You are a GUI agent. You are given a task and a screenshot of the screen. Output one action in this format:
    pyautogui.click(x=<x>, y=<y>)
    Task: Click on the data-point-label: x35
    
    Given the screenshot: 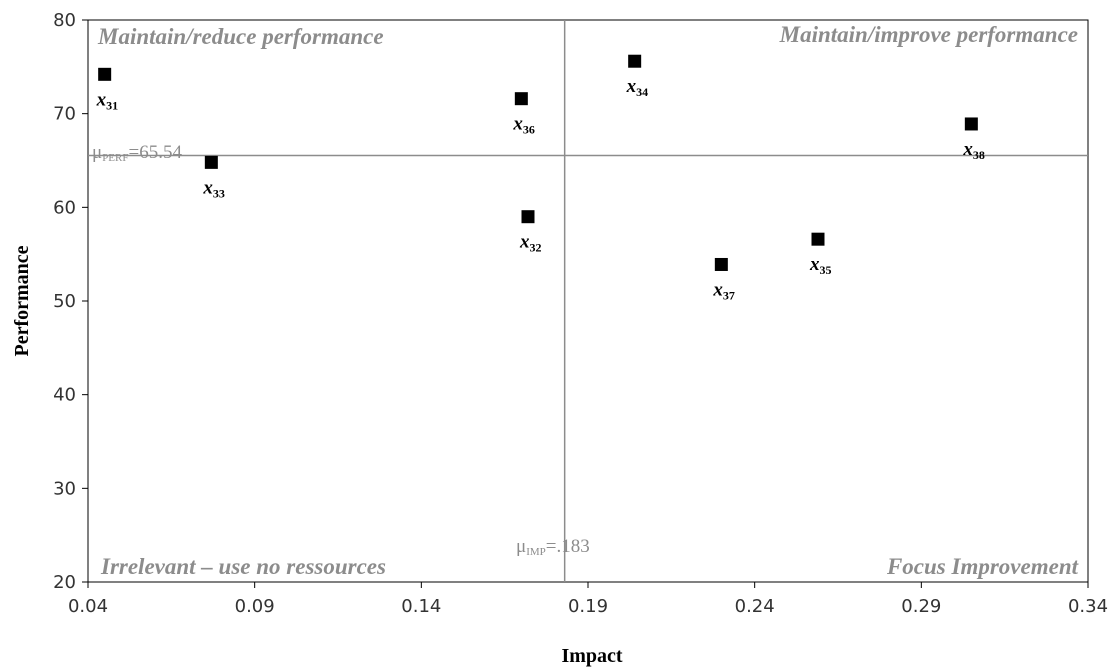 What is the action you would take?
    pyautogui.click(x=820, y=265)
    